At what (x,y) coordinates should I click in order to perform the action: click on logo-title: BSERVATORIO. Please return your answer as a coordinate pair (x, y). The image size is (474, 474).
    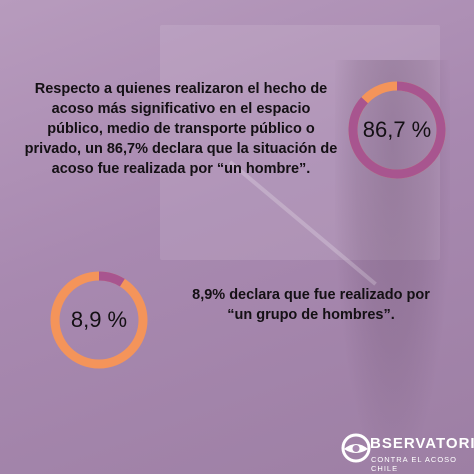
    Looking at the image, I should click on (422, 443).